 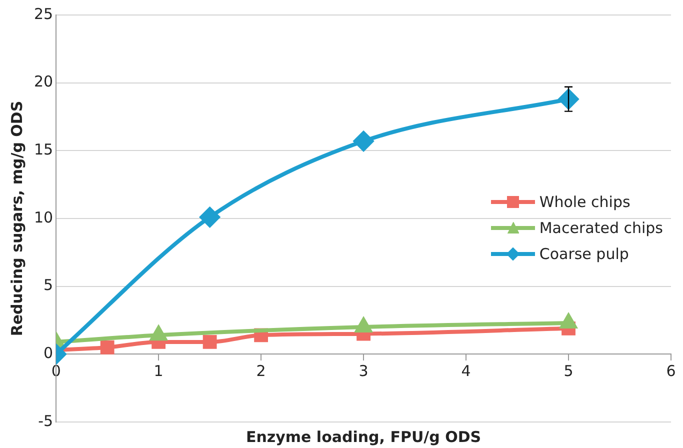 I want to click on x-tick-label: 2, so click(x=261, y=371).